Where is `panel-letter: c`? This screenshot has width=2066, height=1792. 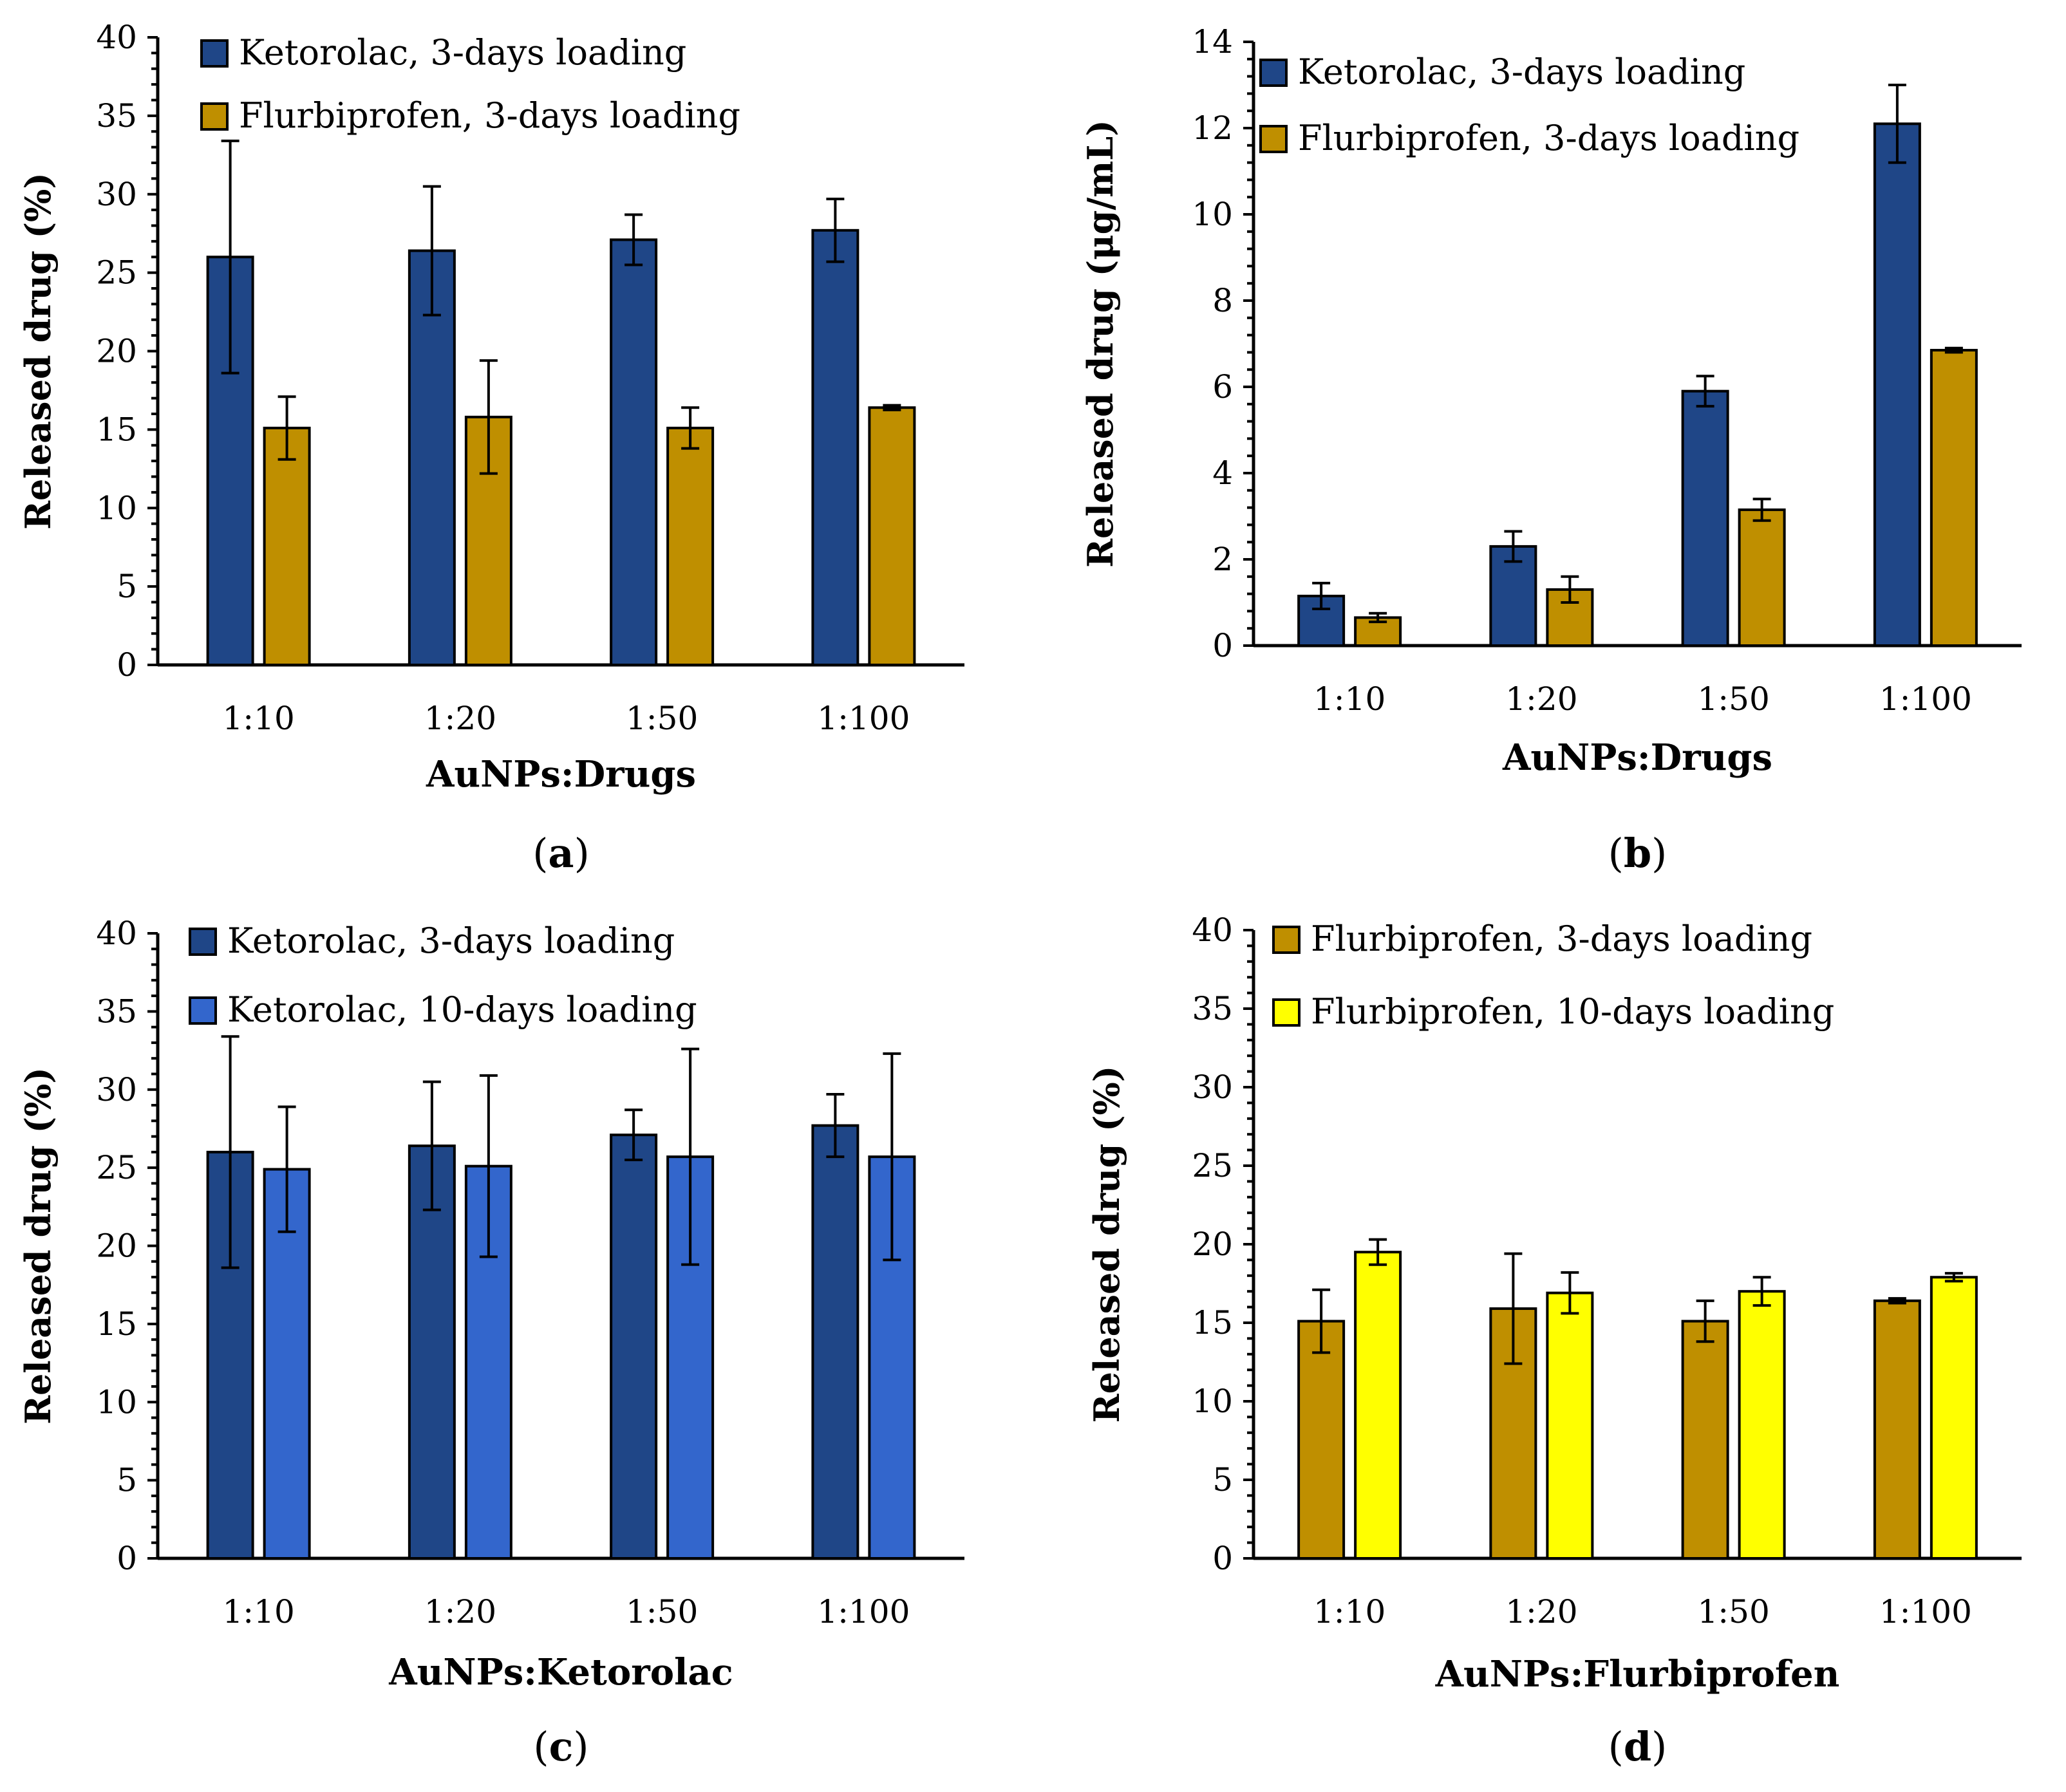
panel-letter: c is located at coordinates (561, 1746).